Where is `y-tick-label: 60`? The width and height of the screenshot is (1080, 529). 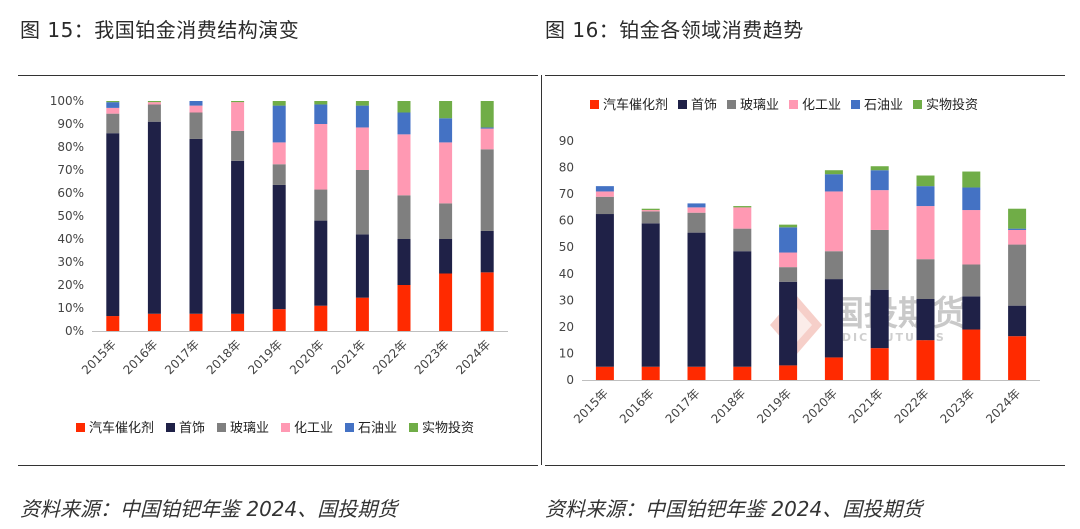 y-tick-label: 60 is located at coordinates (566, 221).